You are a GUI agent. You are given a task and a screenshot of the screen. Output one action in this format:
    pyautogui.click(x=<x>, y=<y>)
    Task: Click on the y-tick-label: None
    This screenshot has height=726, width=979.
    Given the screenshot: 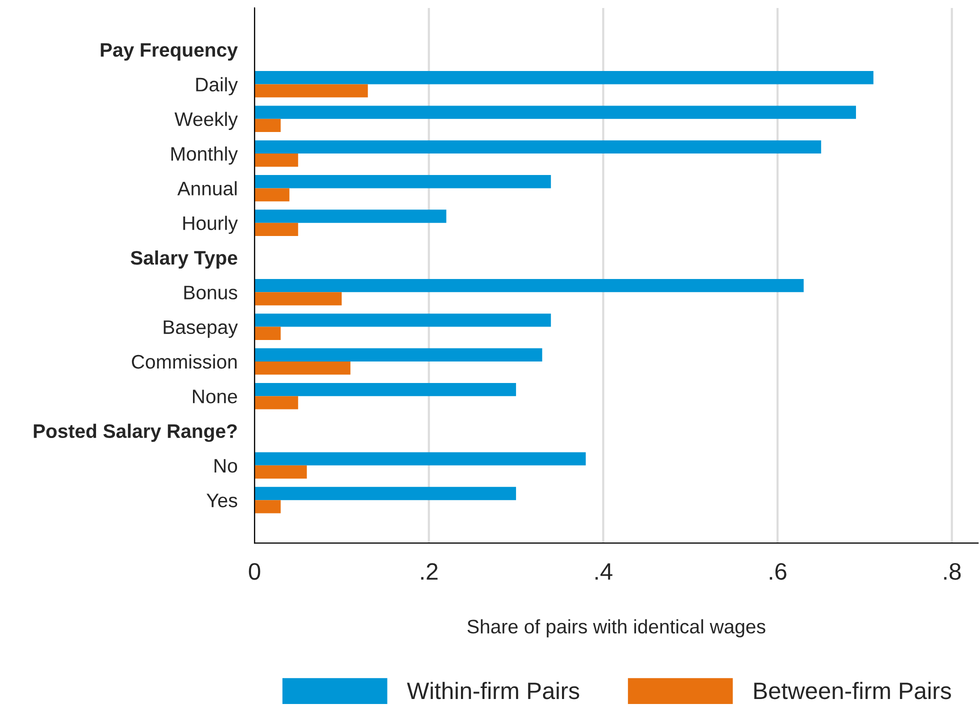 What is the action you would take?
    pyautogui.click(x=215, y=397)
    